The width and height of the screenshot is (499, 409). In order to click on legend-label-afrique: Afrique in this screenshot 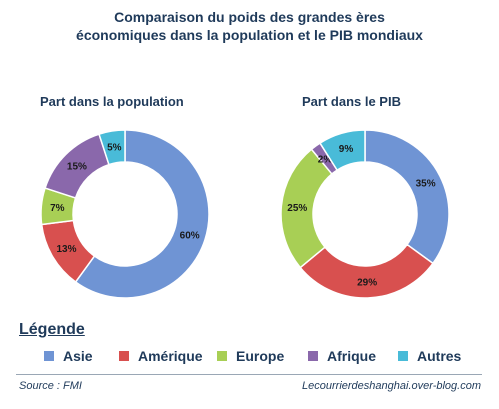, I will do `click(351, 356)`.